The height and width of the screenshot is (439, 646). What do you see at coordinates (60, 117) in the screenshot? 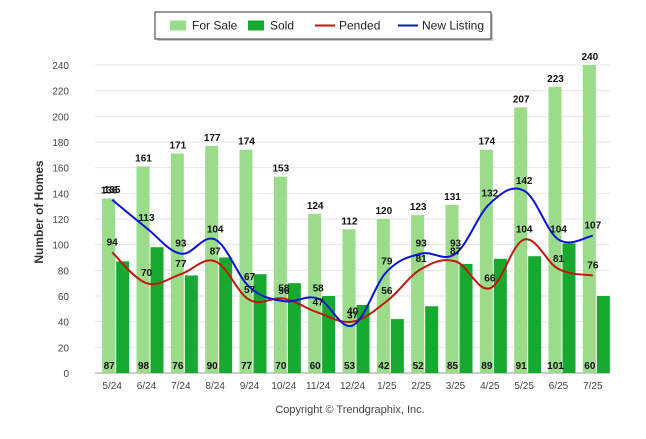
I see `y-tick-label: 200` at bounding box center [60, 117].